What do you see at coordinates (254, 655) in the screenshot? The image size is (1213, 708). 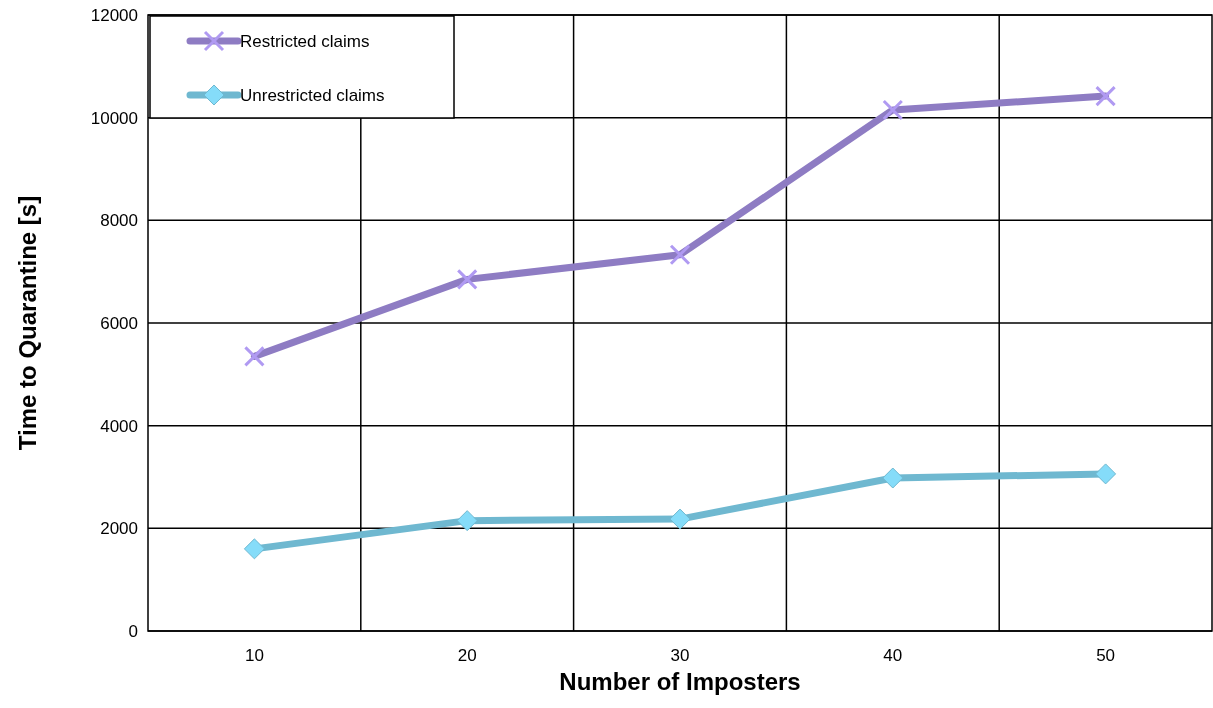 I see `x-tick-label: 10` at bounding box center [254, 655].